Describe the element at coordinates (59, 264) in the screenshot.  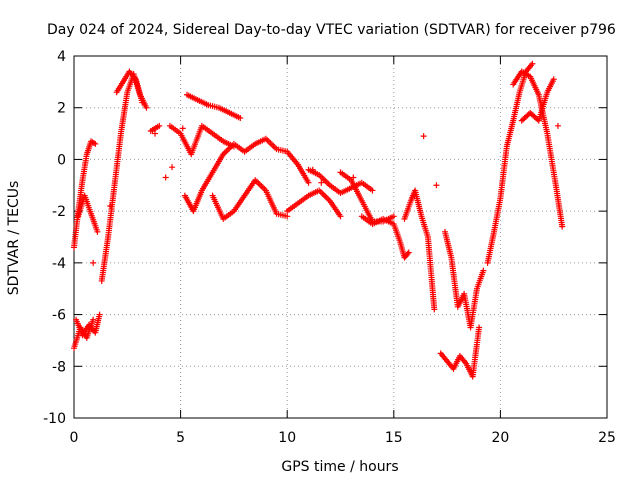
I see `y-tick-label: -4` at that location.